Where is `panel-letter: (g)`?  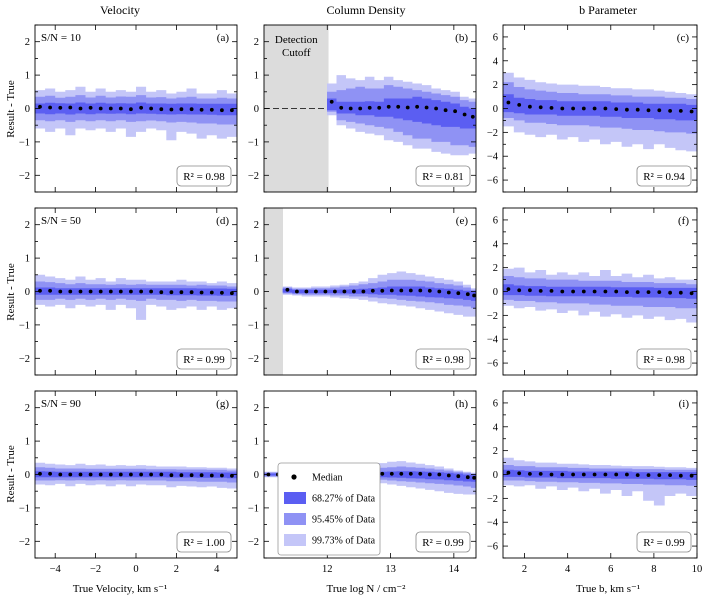 panel-letter: (g) is located at coordinates (222, 404).